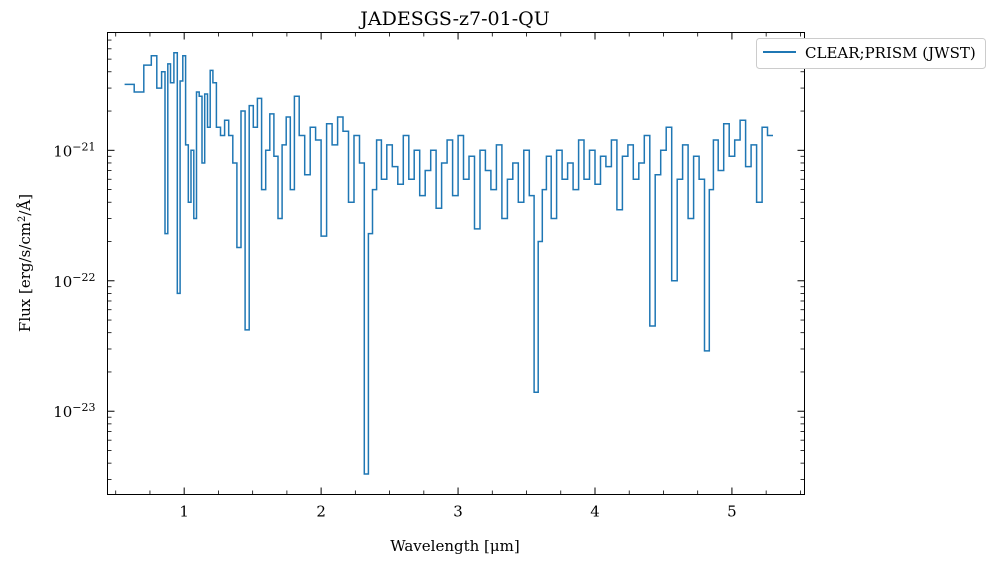 The image size is (994, 566). What do you see at coordinates (453, 19) in the screenshot?
I see `chart-title: JADESGS-z7-01-QU` at bounding box center [453, 19].